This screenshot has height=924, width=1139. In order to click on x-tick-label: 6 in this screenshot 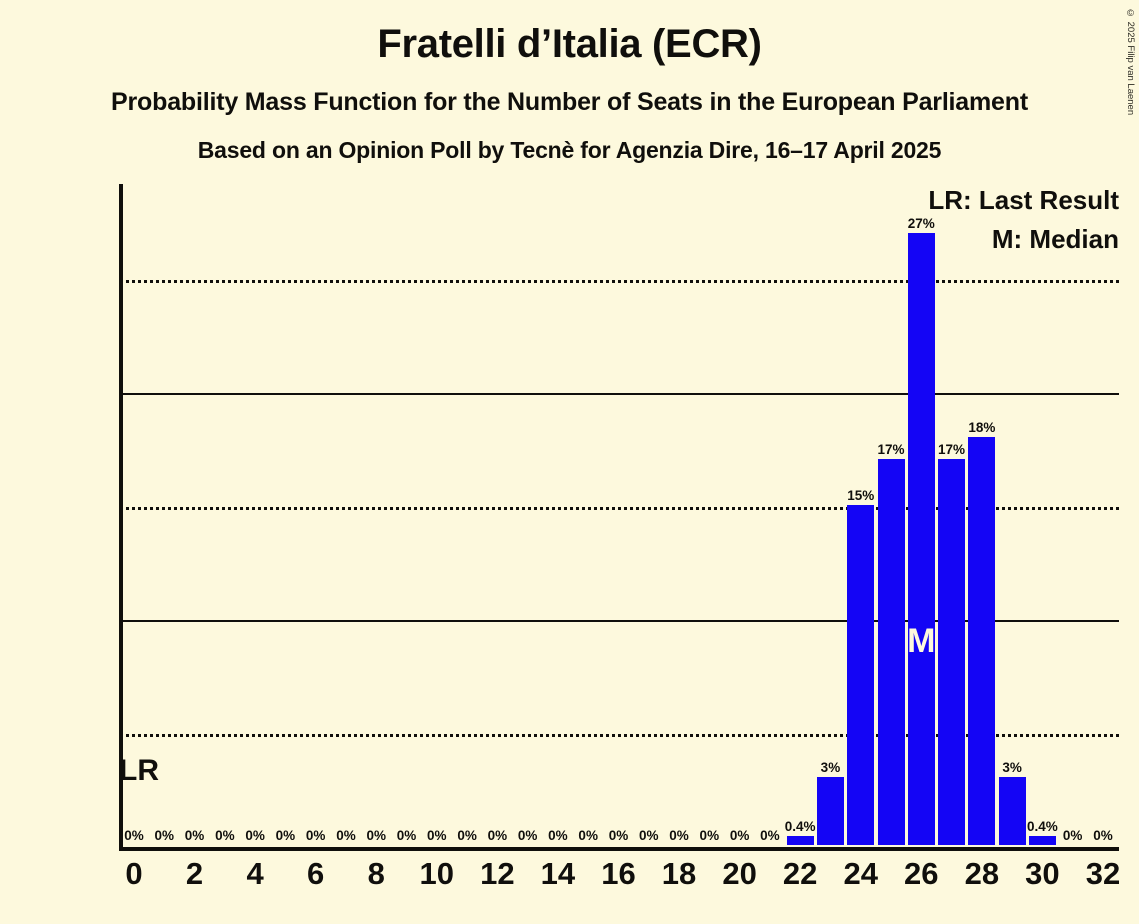, I will do `click(316, 873)`.